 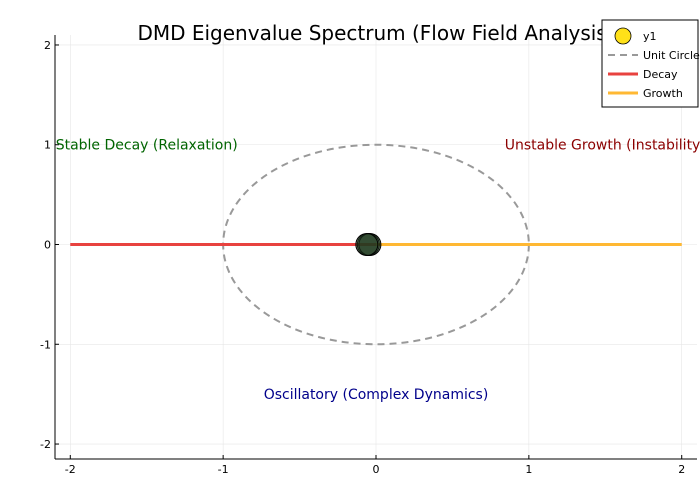 What do you see at coordinates (47, 145) in the screenshot?
I see `y-tick-label: 1` at bounding box center [47, 145].